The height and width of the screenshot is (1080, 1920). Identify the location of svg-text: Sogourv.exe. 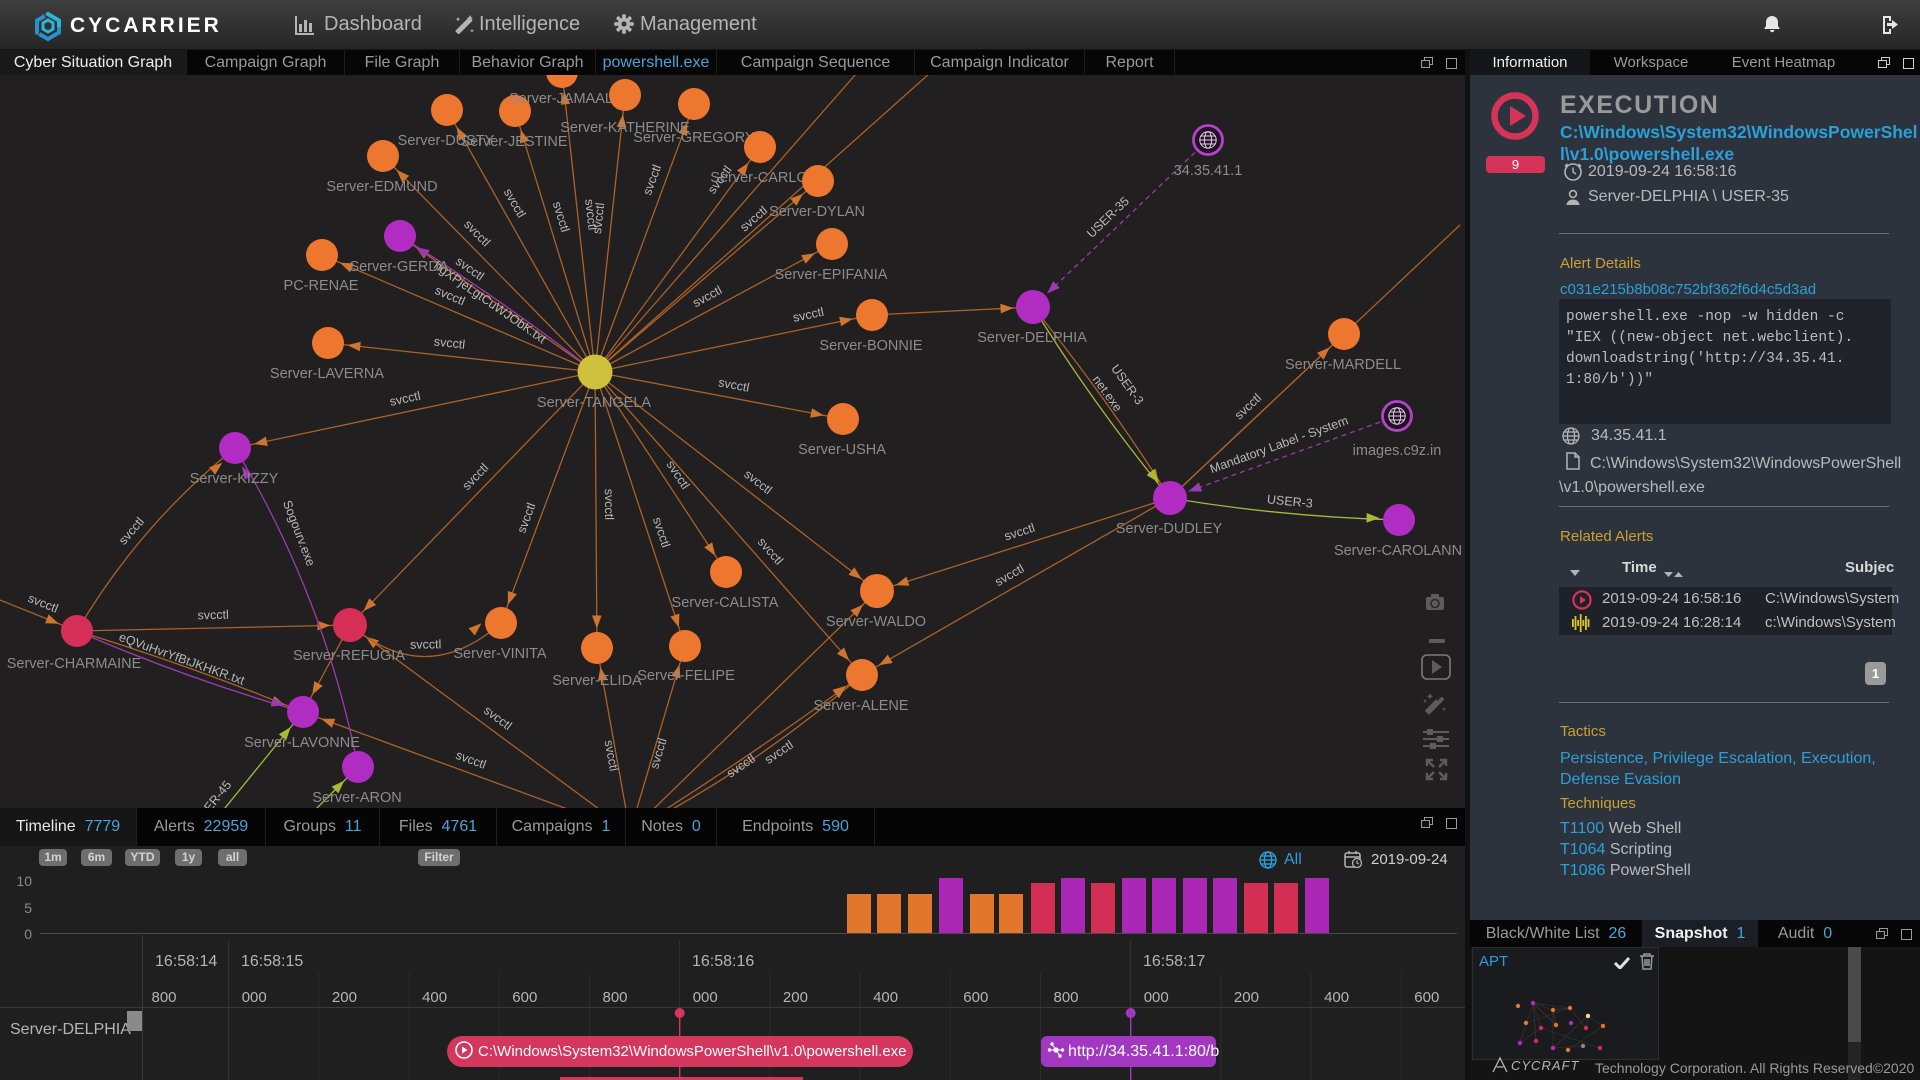
(299, 533).